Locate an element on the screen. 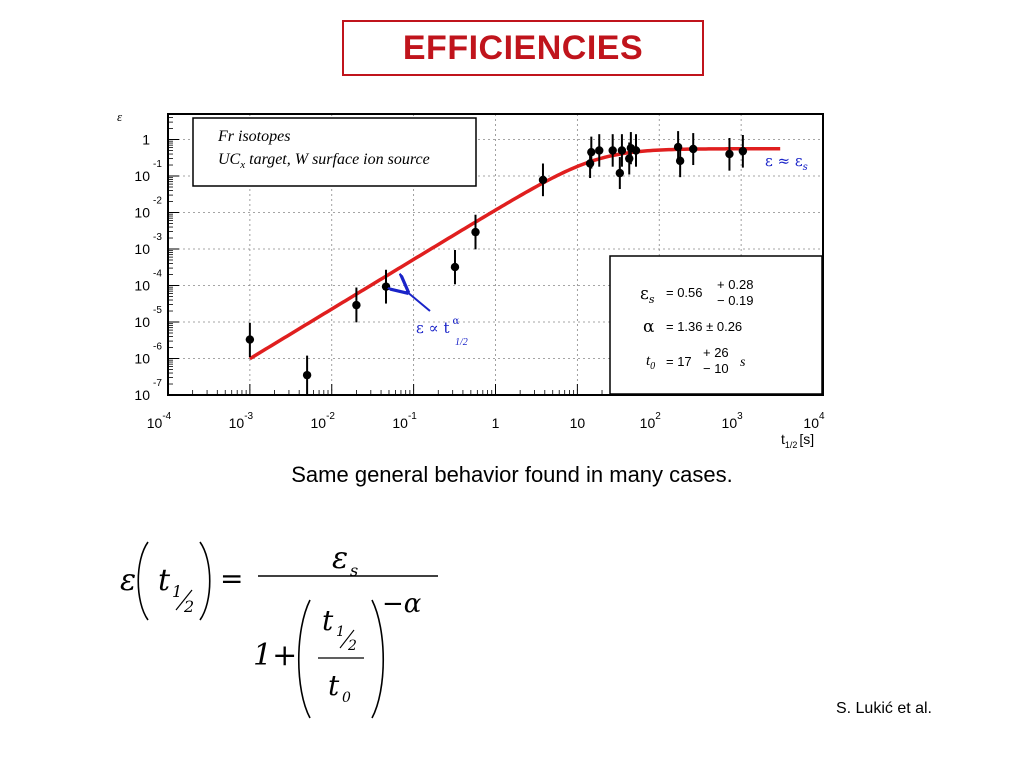 This screenshot has height=768, width=1024. x-tick-label: 10⁻² is located at coordinates (323, 421).